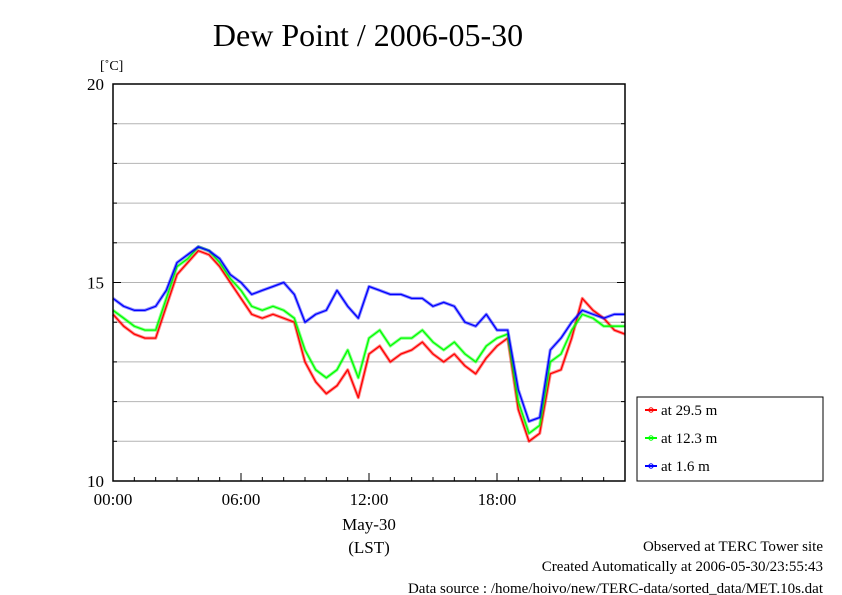 The width and height of the screenshot is (842, 595). I want to click on legend: at 29.5 m at 12.3 m at 1.6 m, so click(730, 439).